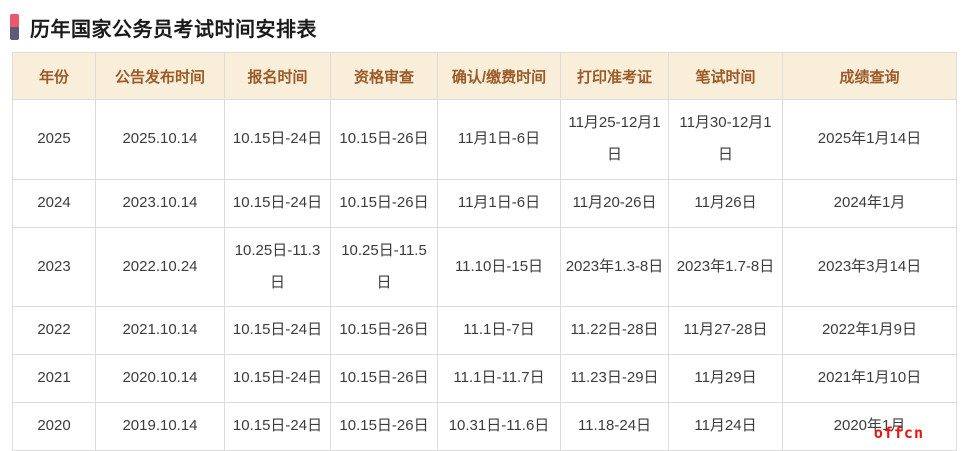  Describe the element at coordinates (614, 330) in the screenshot. I see `table-cell: 11.22日-28日` at that location.